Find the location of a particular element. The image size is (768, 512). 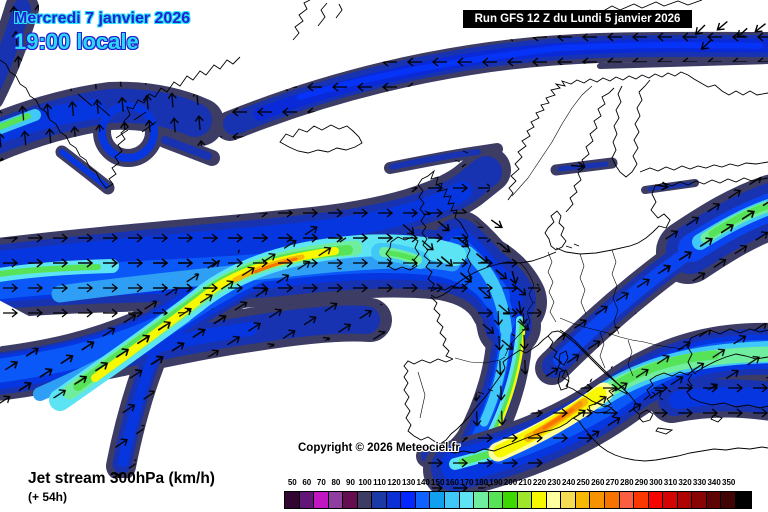

jet-band-baltic is located at coordinates (651, 279).